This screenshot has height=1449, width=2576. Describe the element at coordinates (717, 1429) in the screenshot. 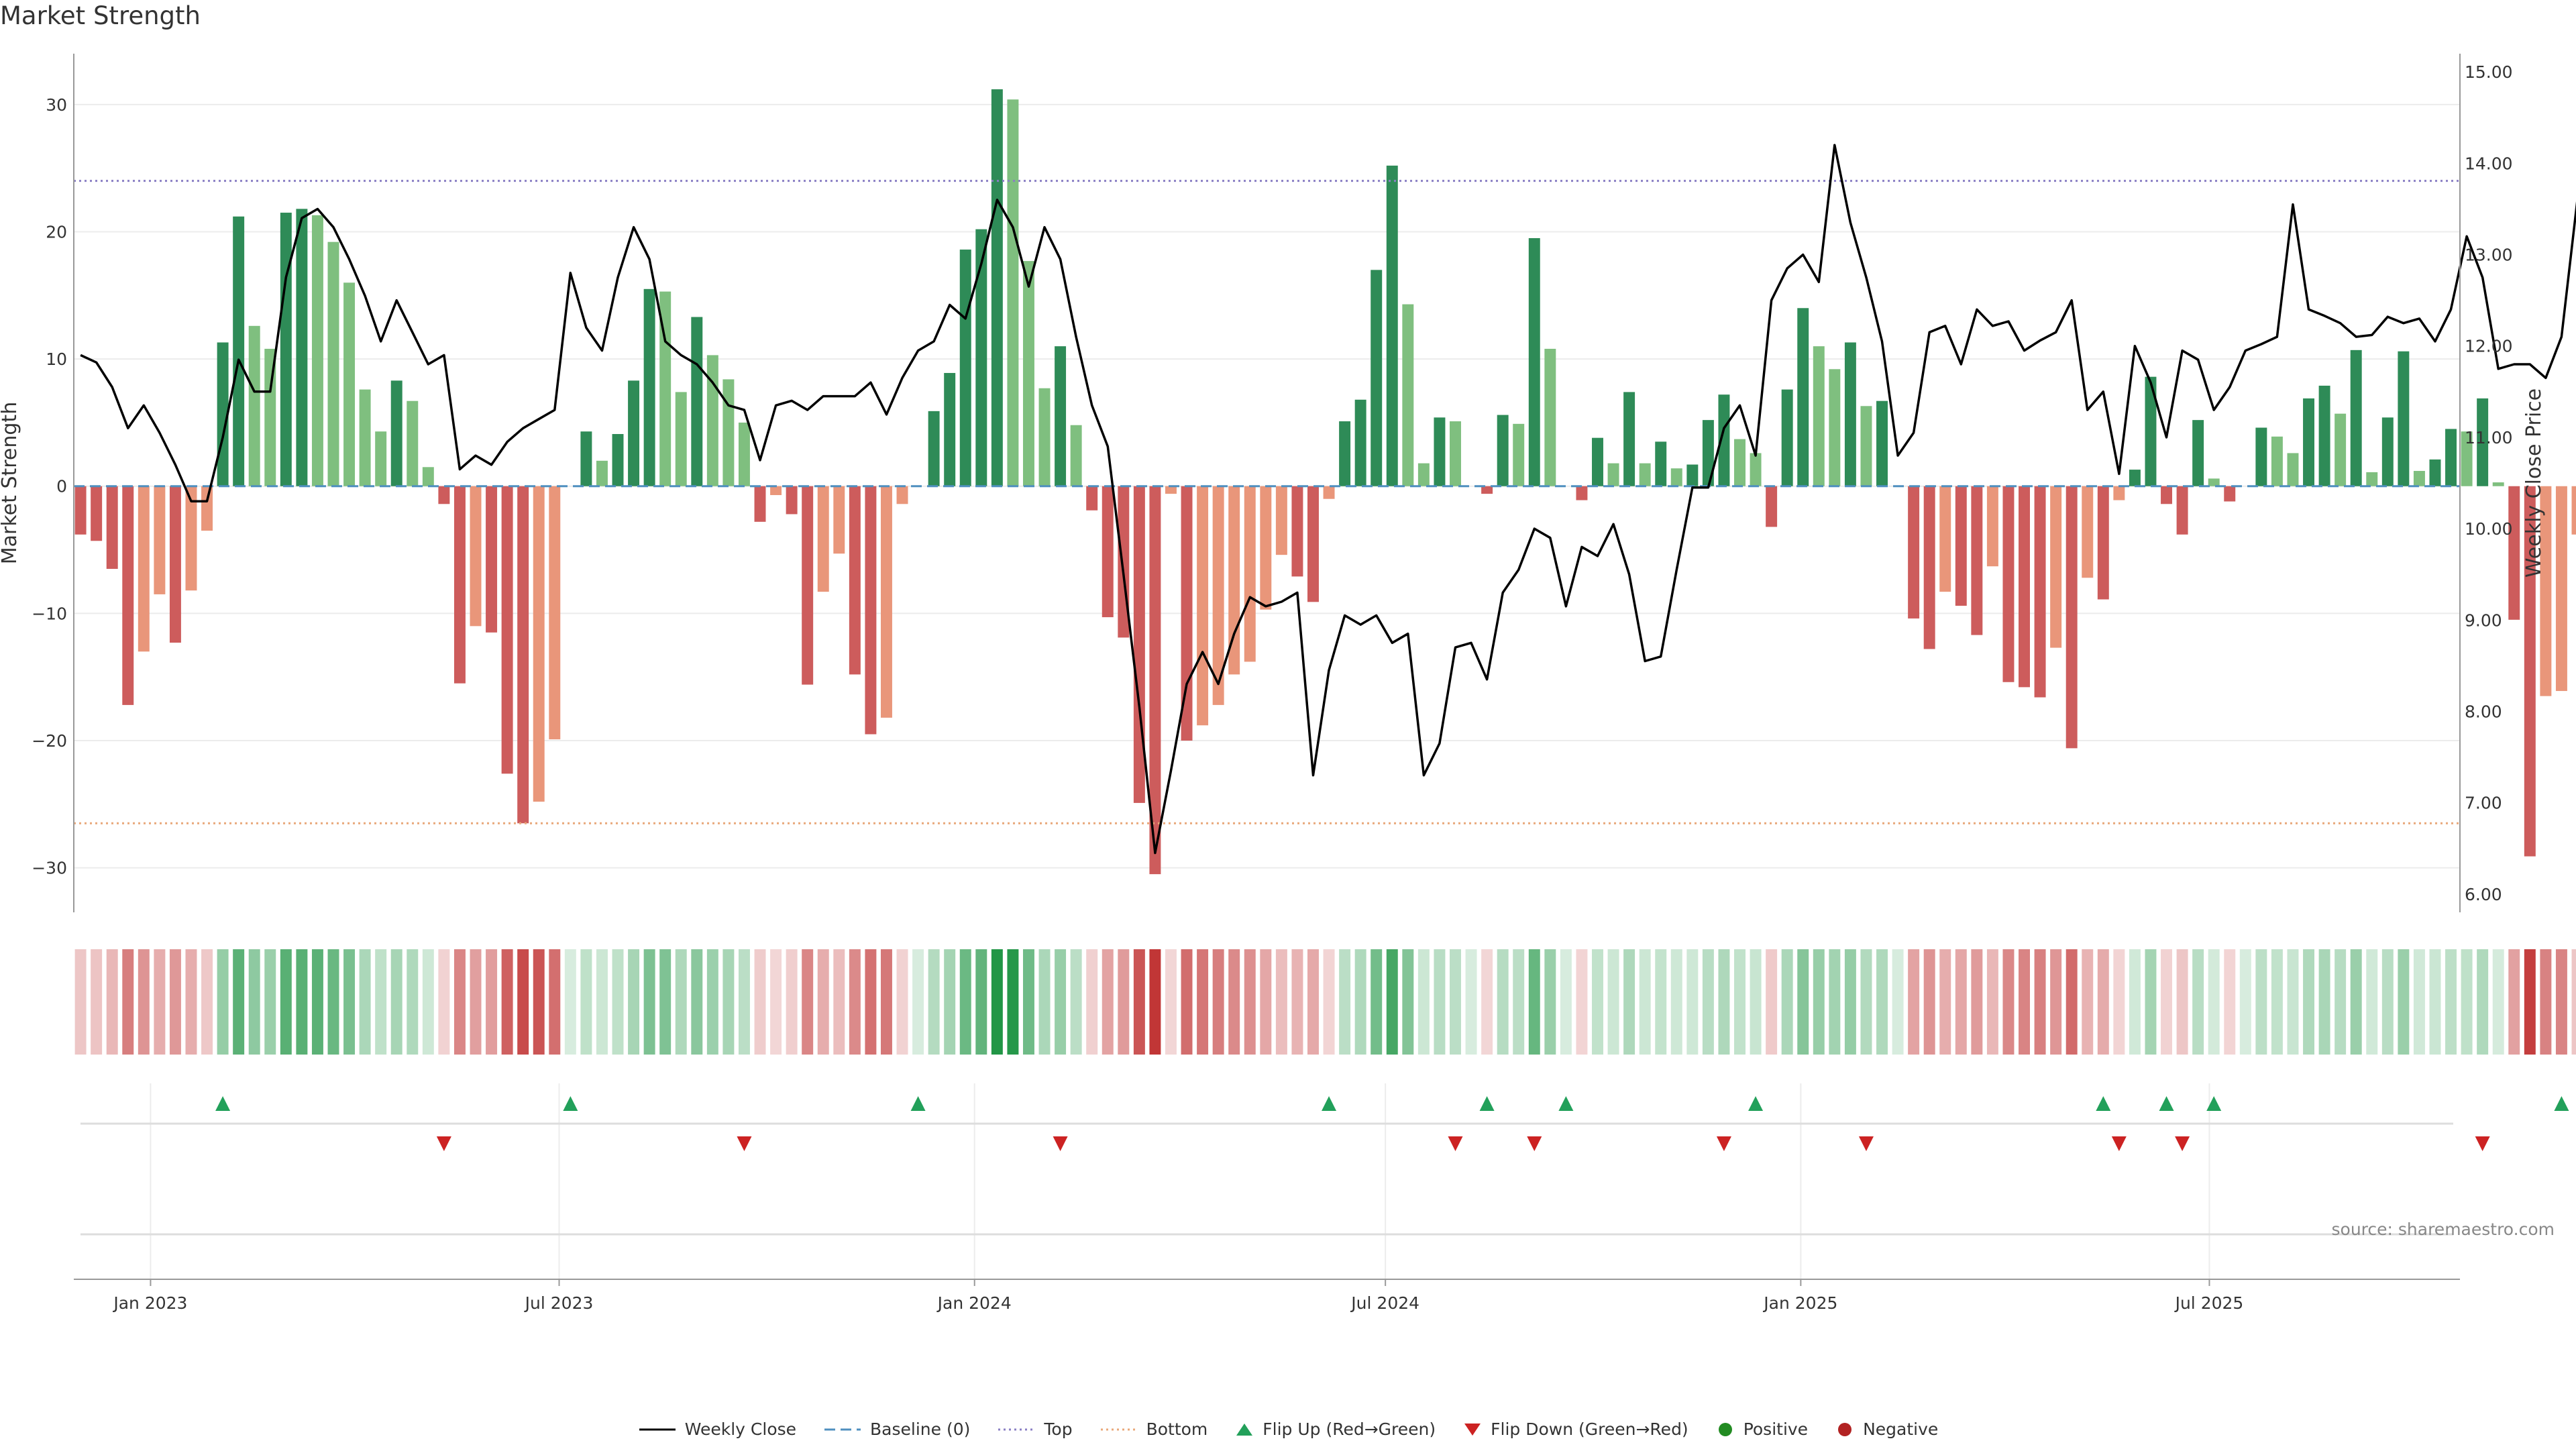

I see `legend-weekly-close: Weekly Close` at that location.